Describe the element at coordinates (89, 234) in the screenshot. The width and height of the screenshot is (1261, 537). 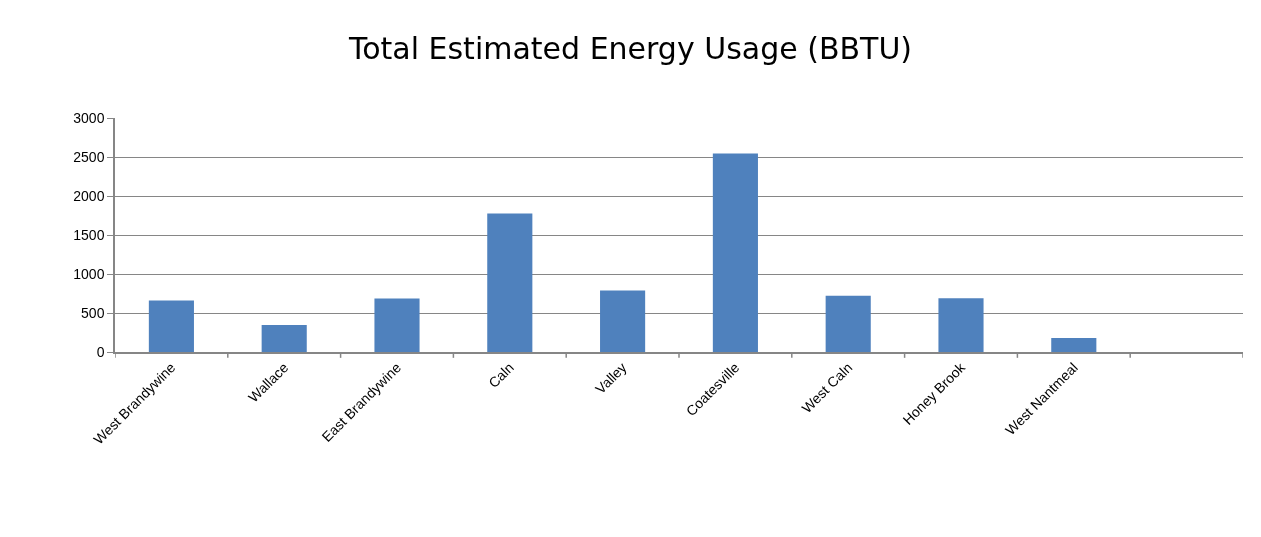
I see `y-tick-label: 1500` at that location.